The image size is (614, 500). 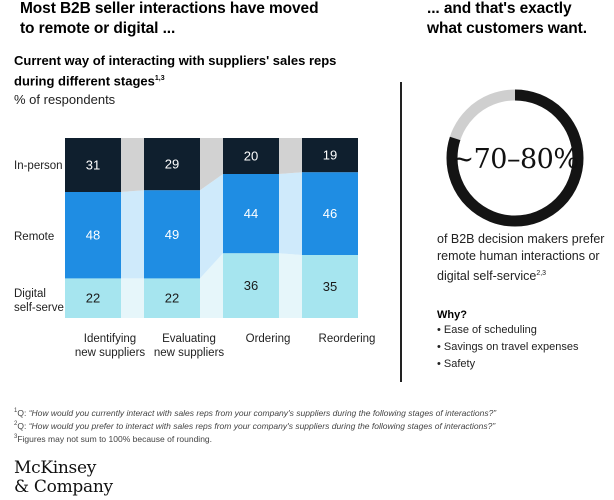 I want to click on why-item: • Ease of scheduling, so click(x=487, y=330).